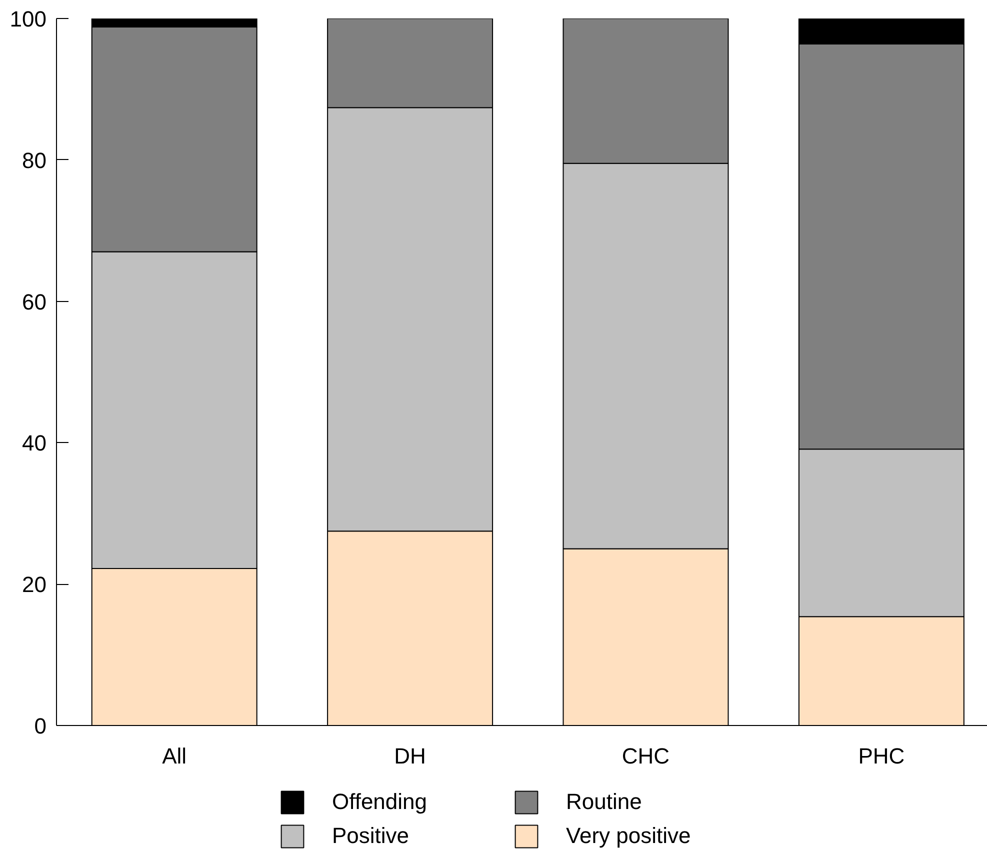 The image size is (987, 852). Describe the element at coordinates (881, 756) in the screenshot. I see `x-tick-label: PHC` at that location.